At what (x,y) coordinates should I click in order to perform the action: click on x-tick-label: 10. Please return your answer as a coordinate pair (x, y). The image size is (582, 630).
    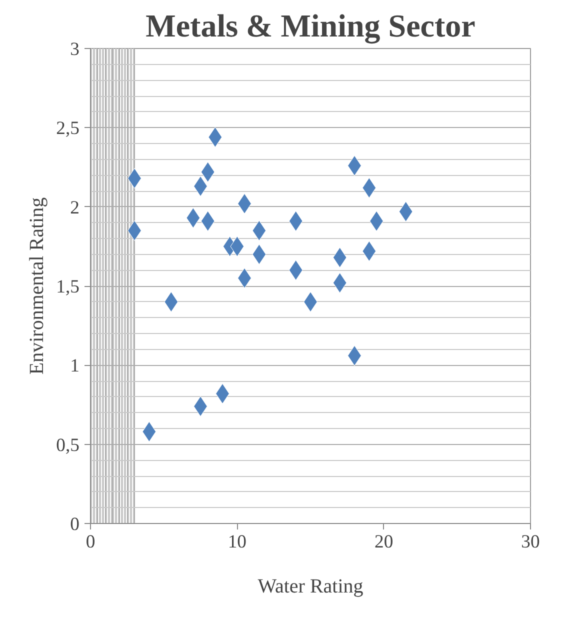
    Looking at the image, I should click on (237, 542).